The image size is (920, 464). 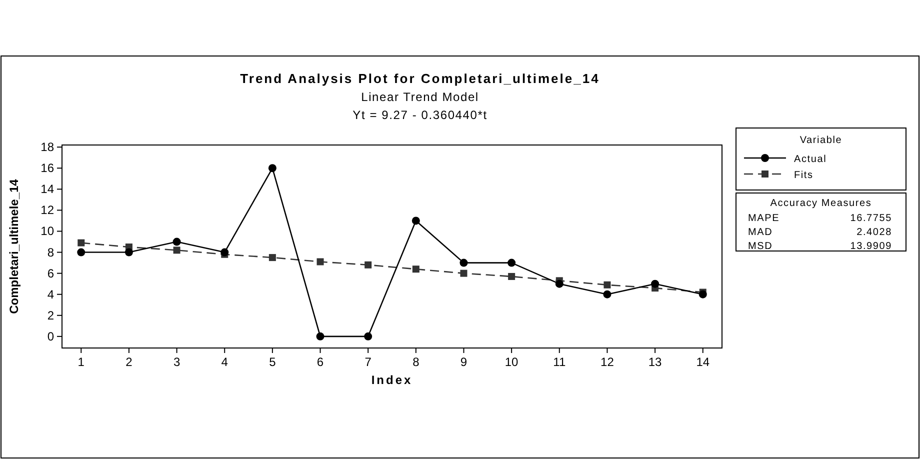 What do you see at coordinates (81, 362) in the screenshot?
I see `x-tick-label: 1` at bounding box center [81, 362].